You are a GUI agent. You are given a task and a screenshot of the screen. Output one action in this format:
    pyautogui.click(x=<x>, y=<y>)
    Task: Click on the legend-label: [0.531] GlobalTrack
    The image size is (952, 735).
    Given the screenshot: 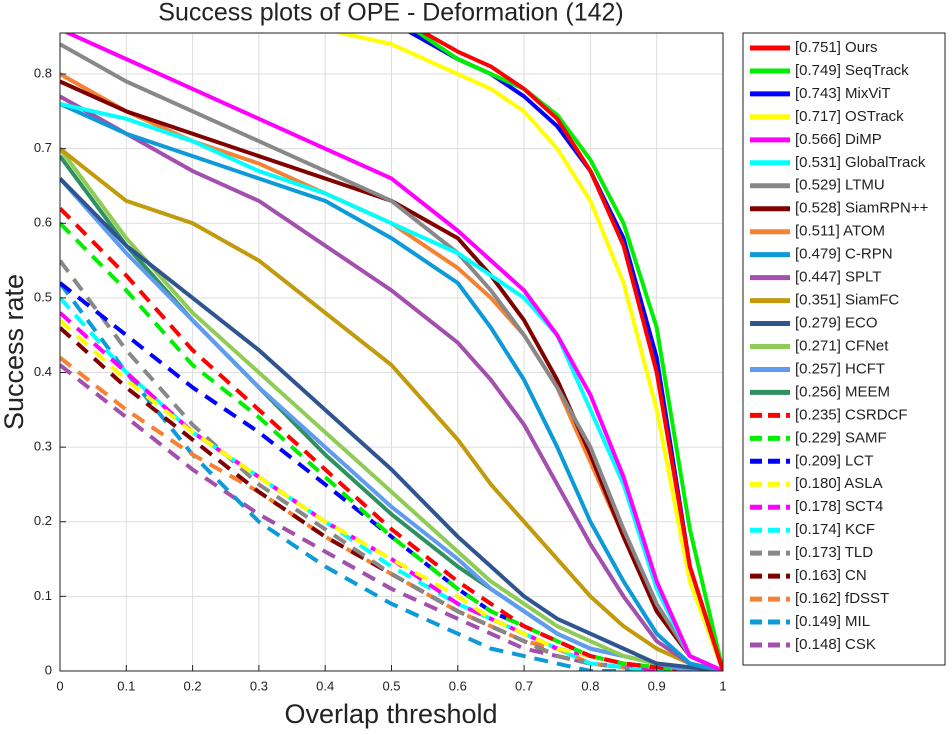 What is the action you would take?
    pyautogui.click(x=860, y=162)
    